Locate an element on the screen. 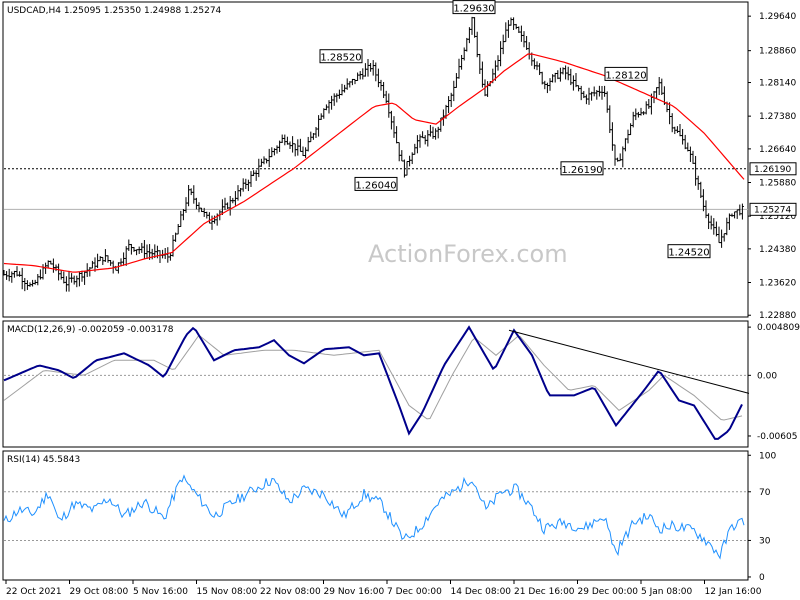 This screenshot has height=600, width=800. x-tick-label: 29 Oct 08:00 is located at coordinates (99, 592).